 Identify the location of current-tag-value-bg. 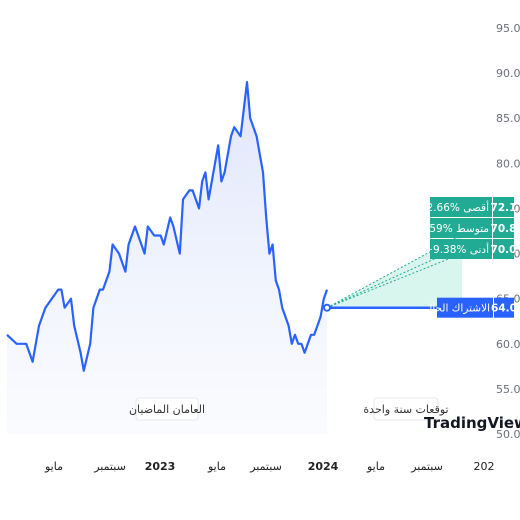
(504, 307).